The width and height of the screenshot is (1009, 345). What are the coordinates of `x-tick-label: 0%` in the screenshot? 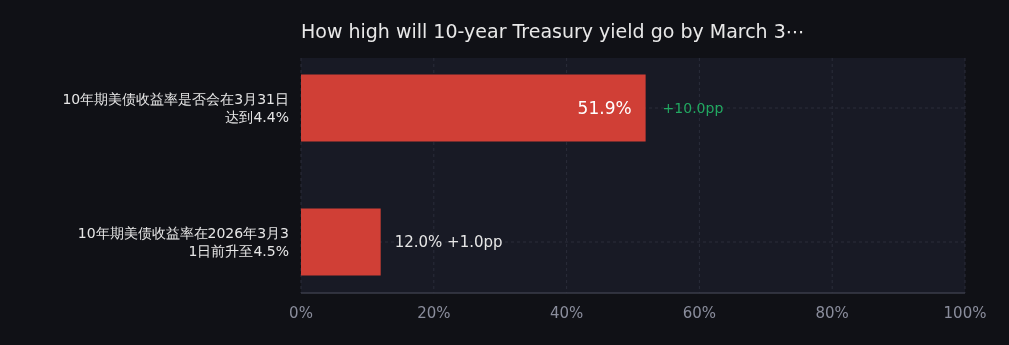 It's located at (301, 313).